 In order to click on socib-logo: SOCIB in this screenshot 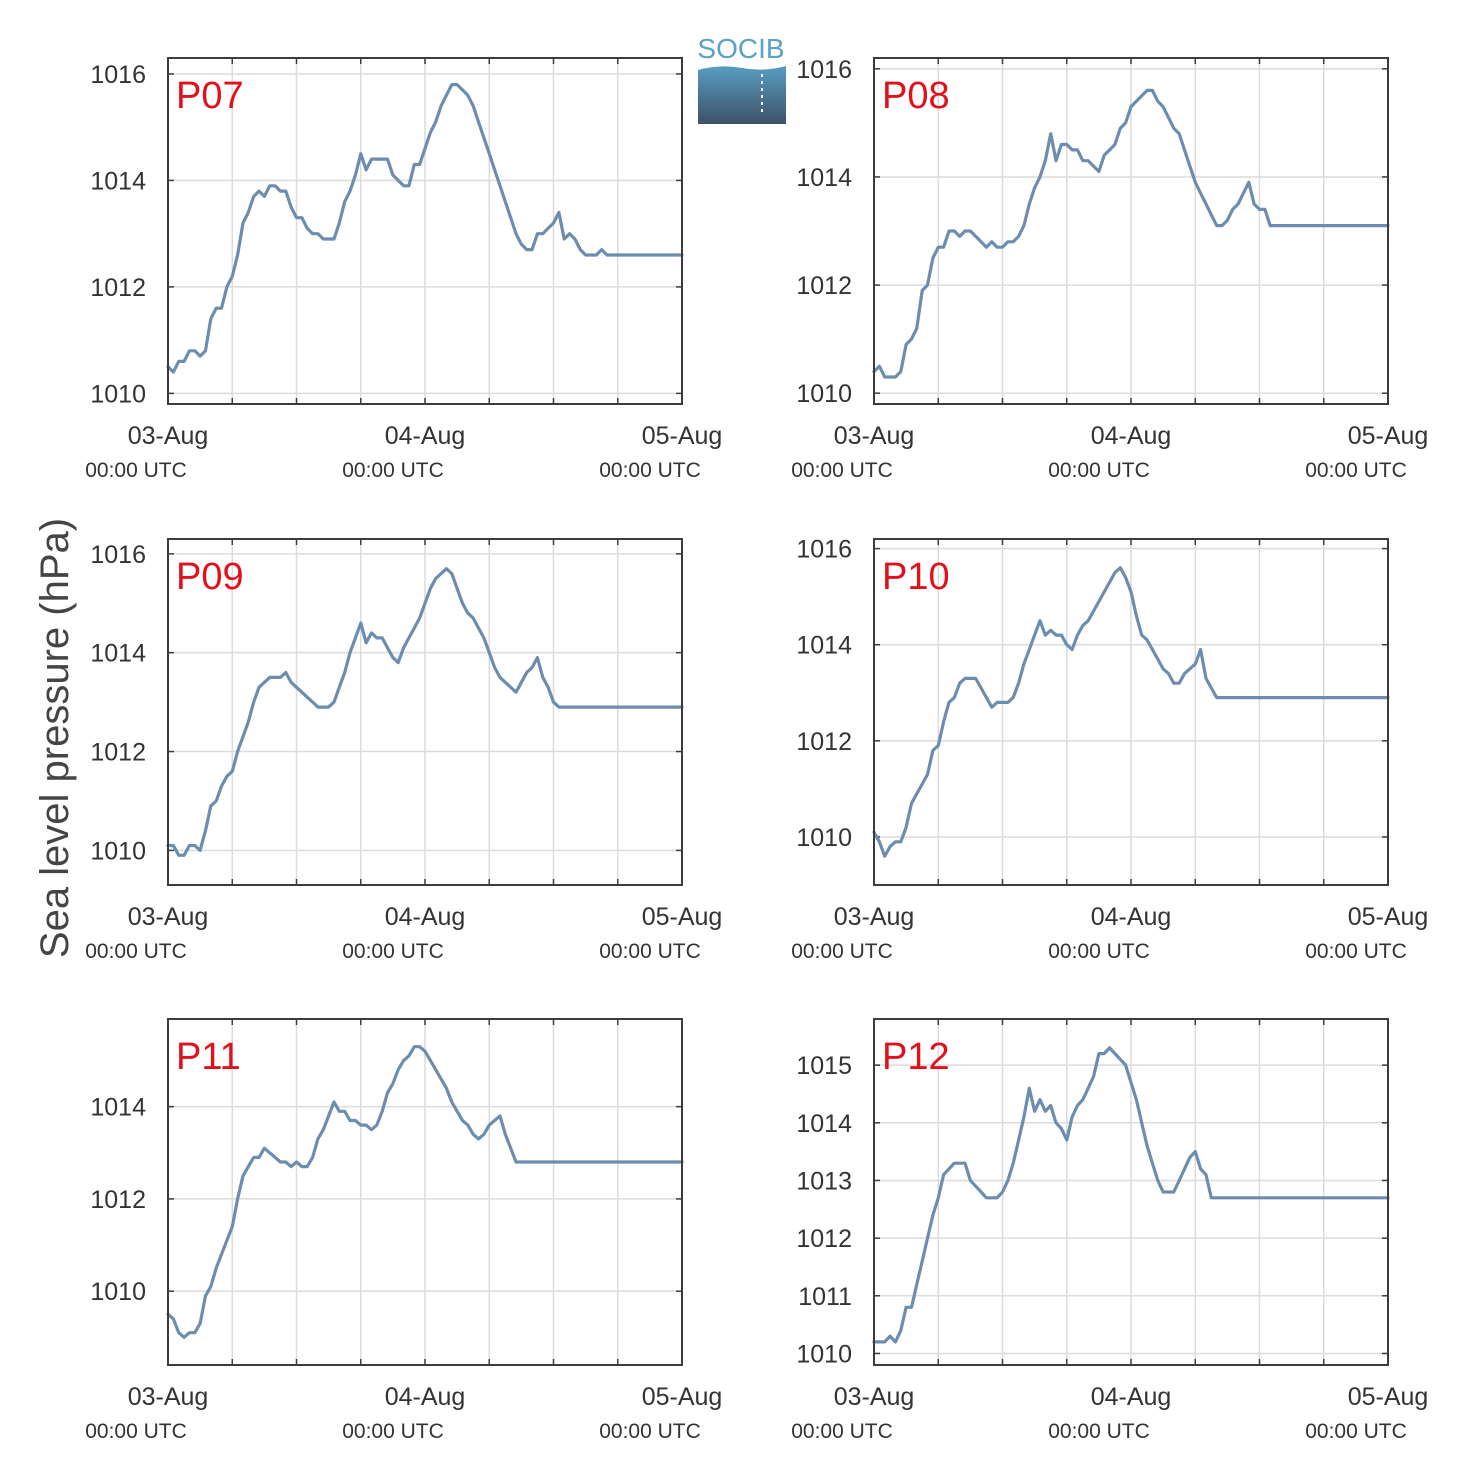, I will do `click(741, 78)`.